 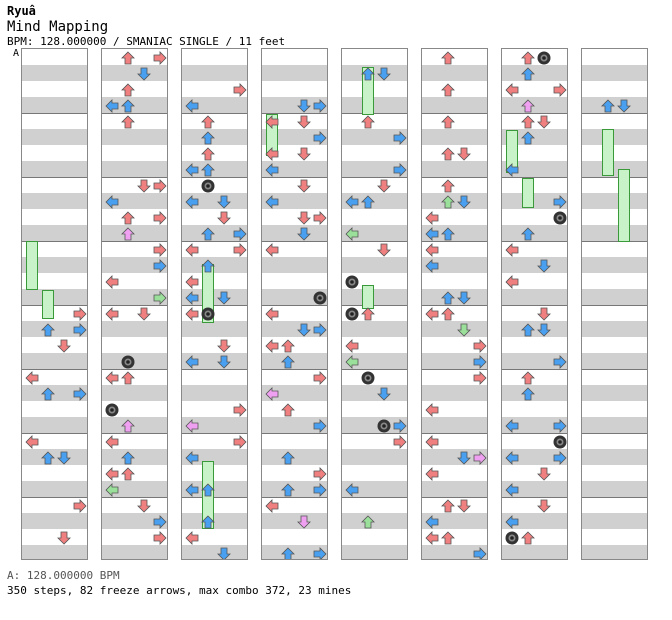 What do you see at coordinates (48, 304) in the screenshot?
I see `freeze-arrow` at bounding box center [48, 304].